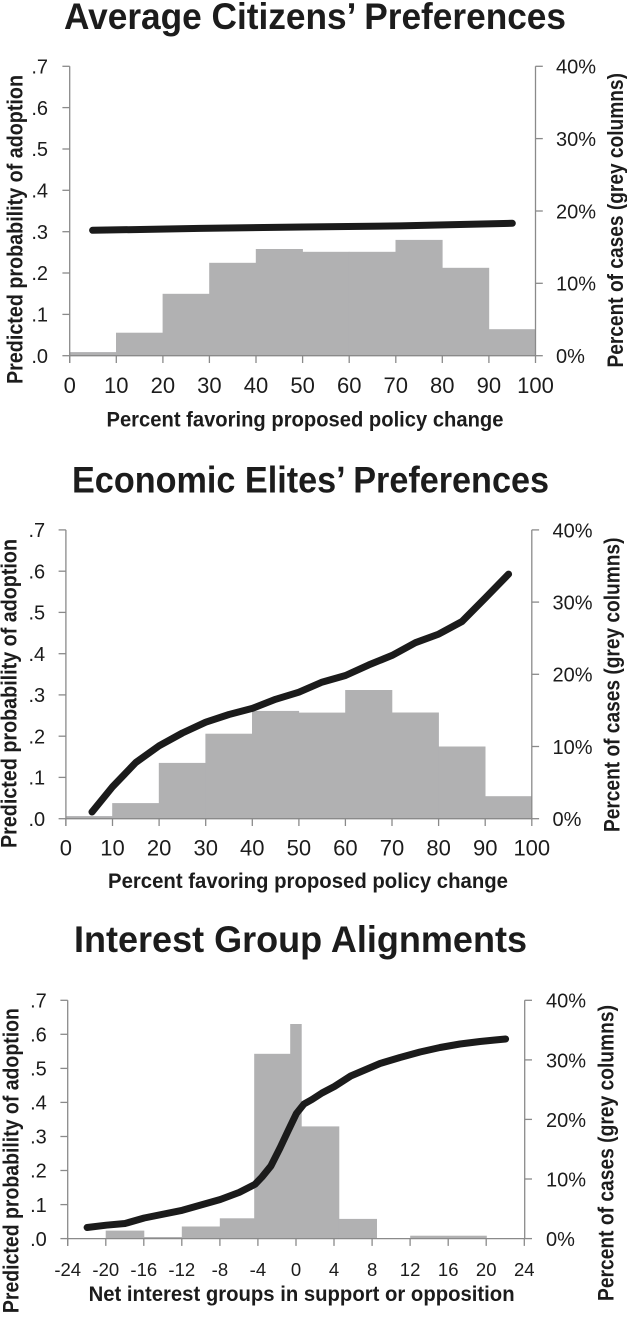 The image size is (627, 1317). I want to click on svg-text: -24, so click(67, 1269).